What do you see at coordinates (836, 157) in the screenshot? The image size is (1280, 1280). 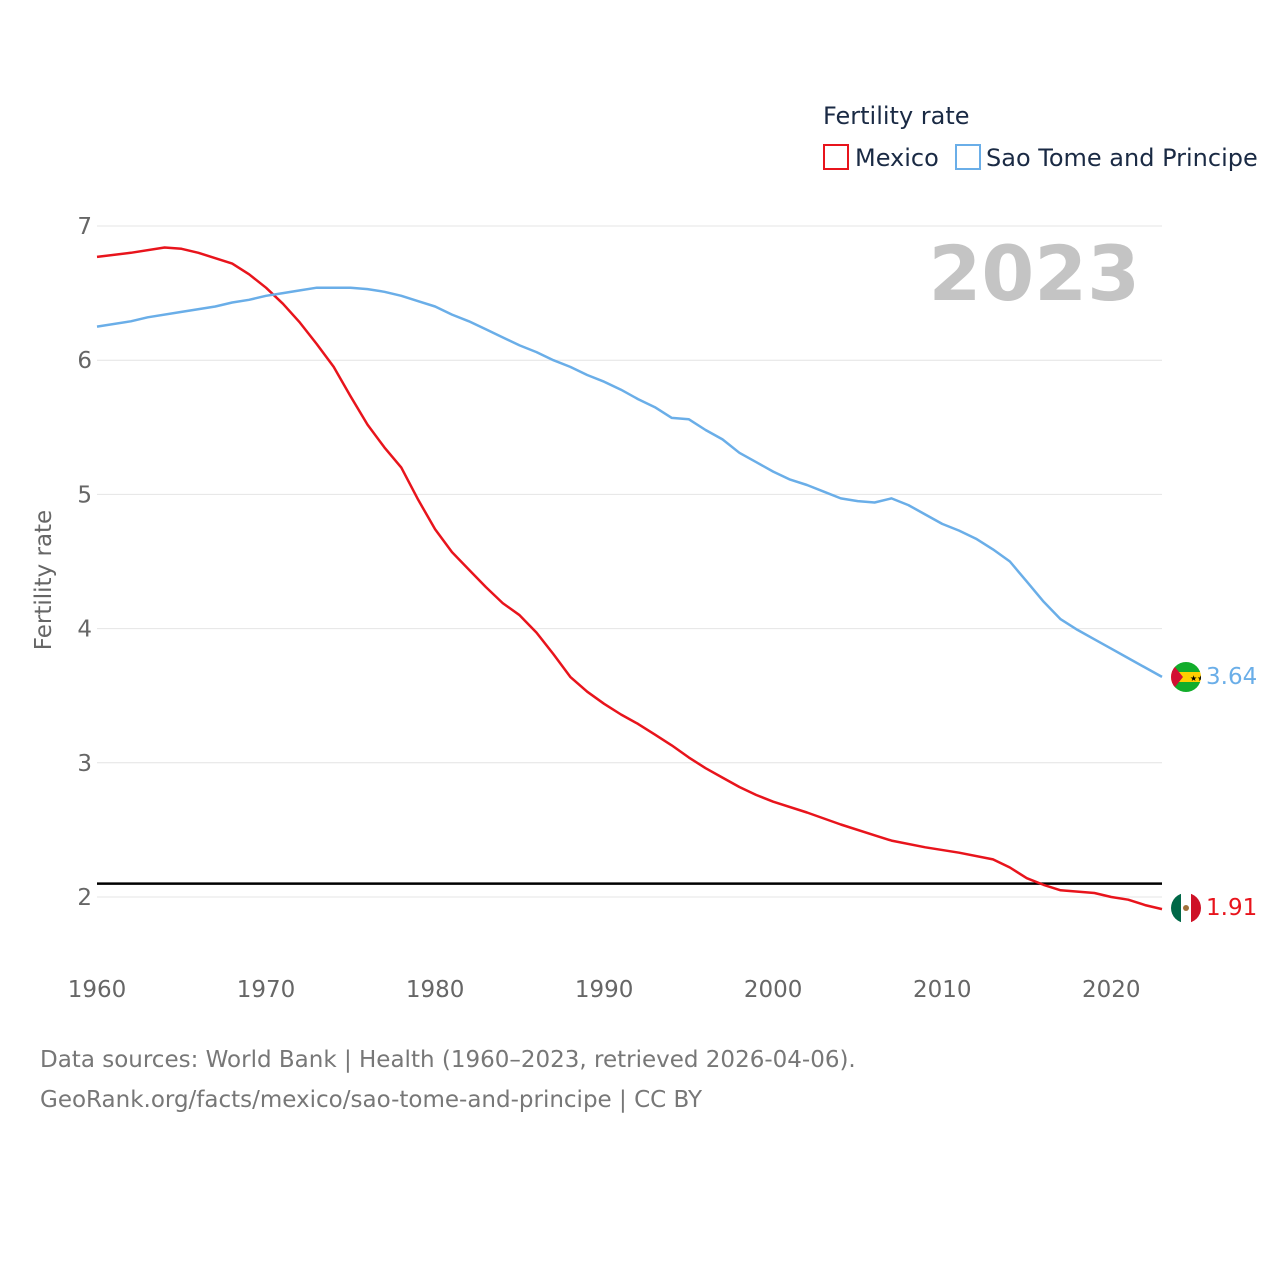 I see `legend-swatch-mexico` at bounding box center [836, 157].